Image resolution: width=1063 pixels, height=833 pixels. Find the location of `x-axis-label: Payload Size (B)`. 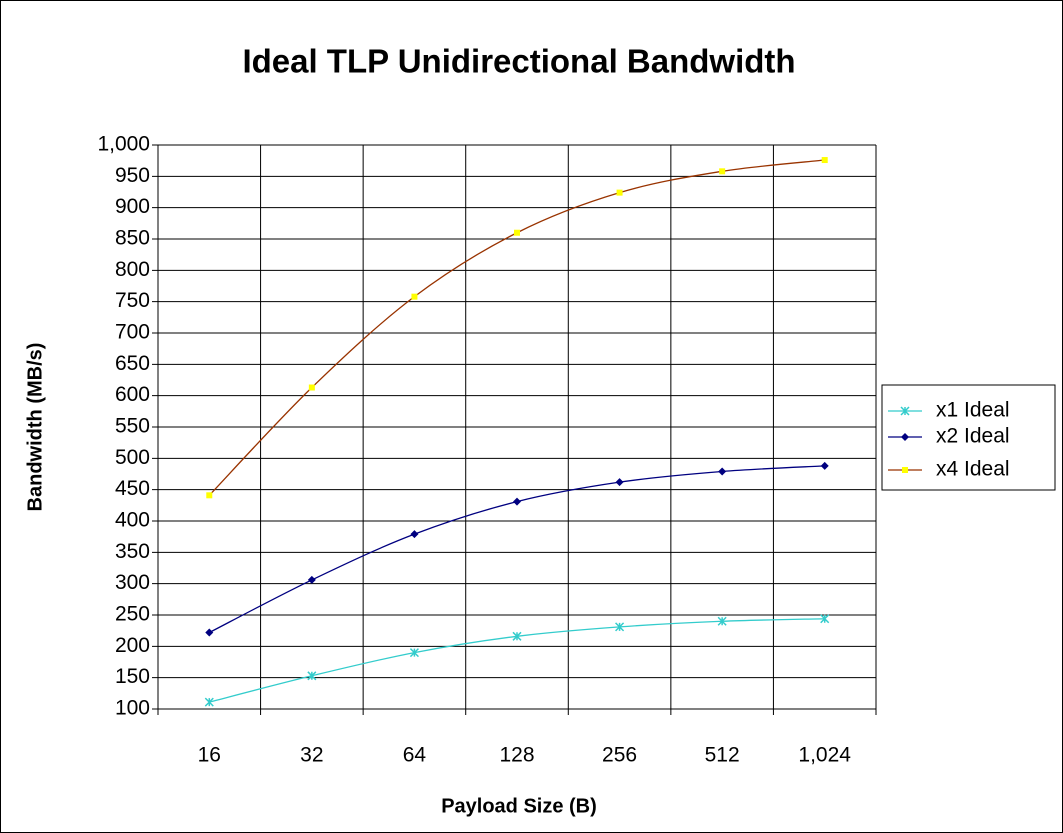

x-axis-label: Payload Size (B) is located at coordinates (519, 806).